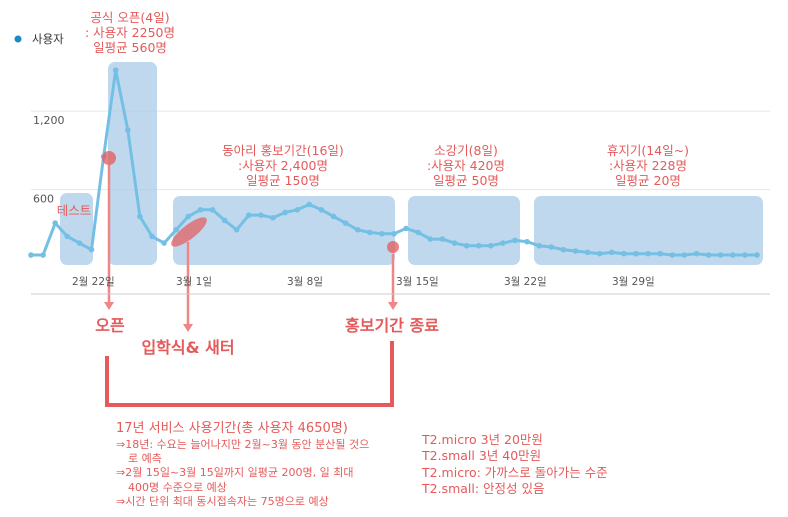  Describe the element at coordinates (525, 281) in the screenshot. I see `x-tick-label: 3월 22일` at that location.